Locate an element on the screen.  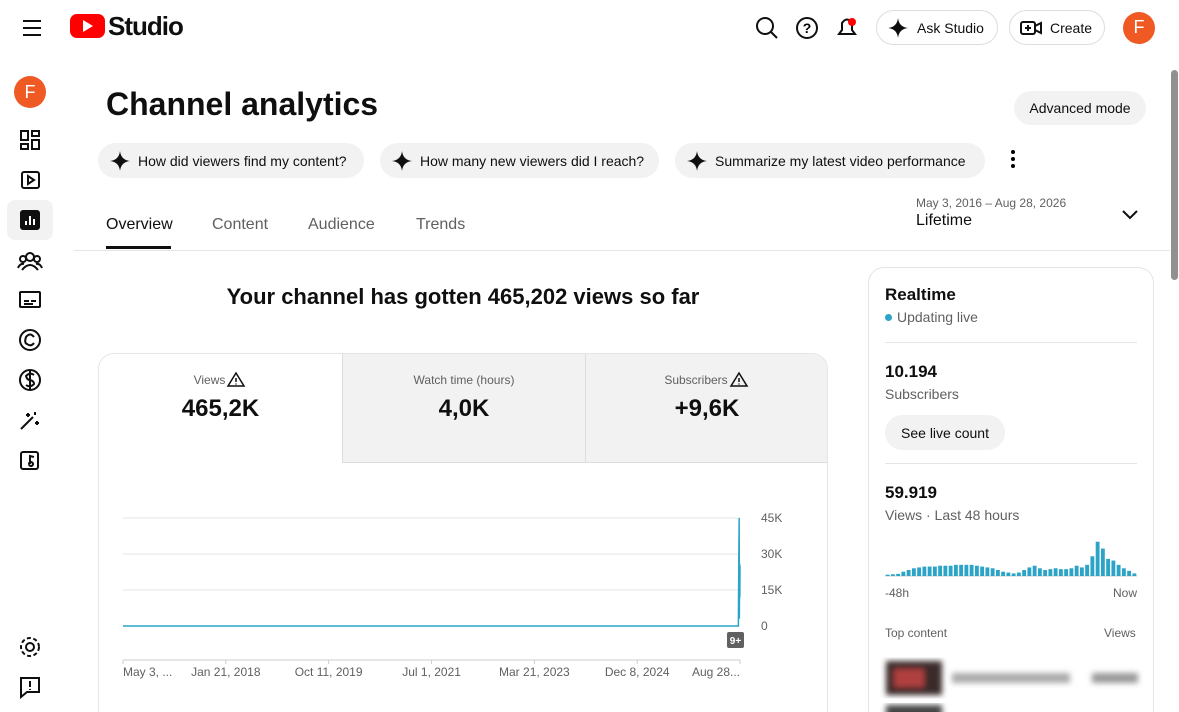
suggestion-chip: How many new viewers did I reach? is located at coordinates (519, 160).